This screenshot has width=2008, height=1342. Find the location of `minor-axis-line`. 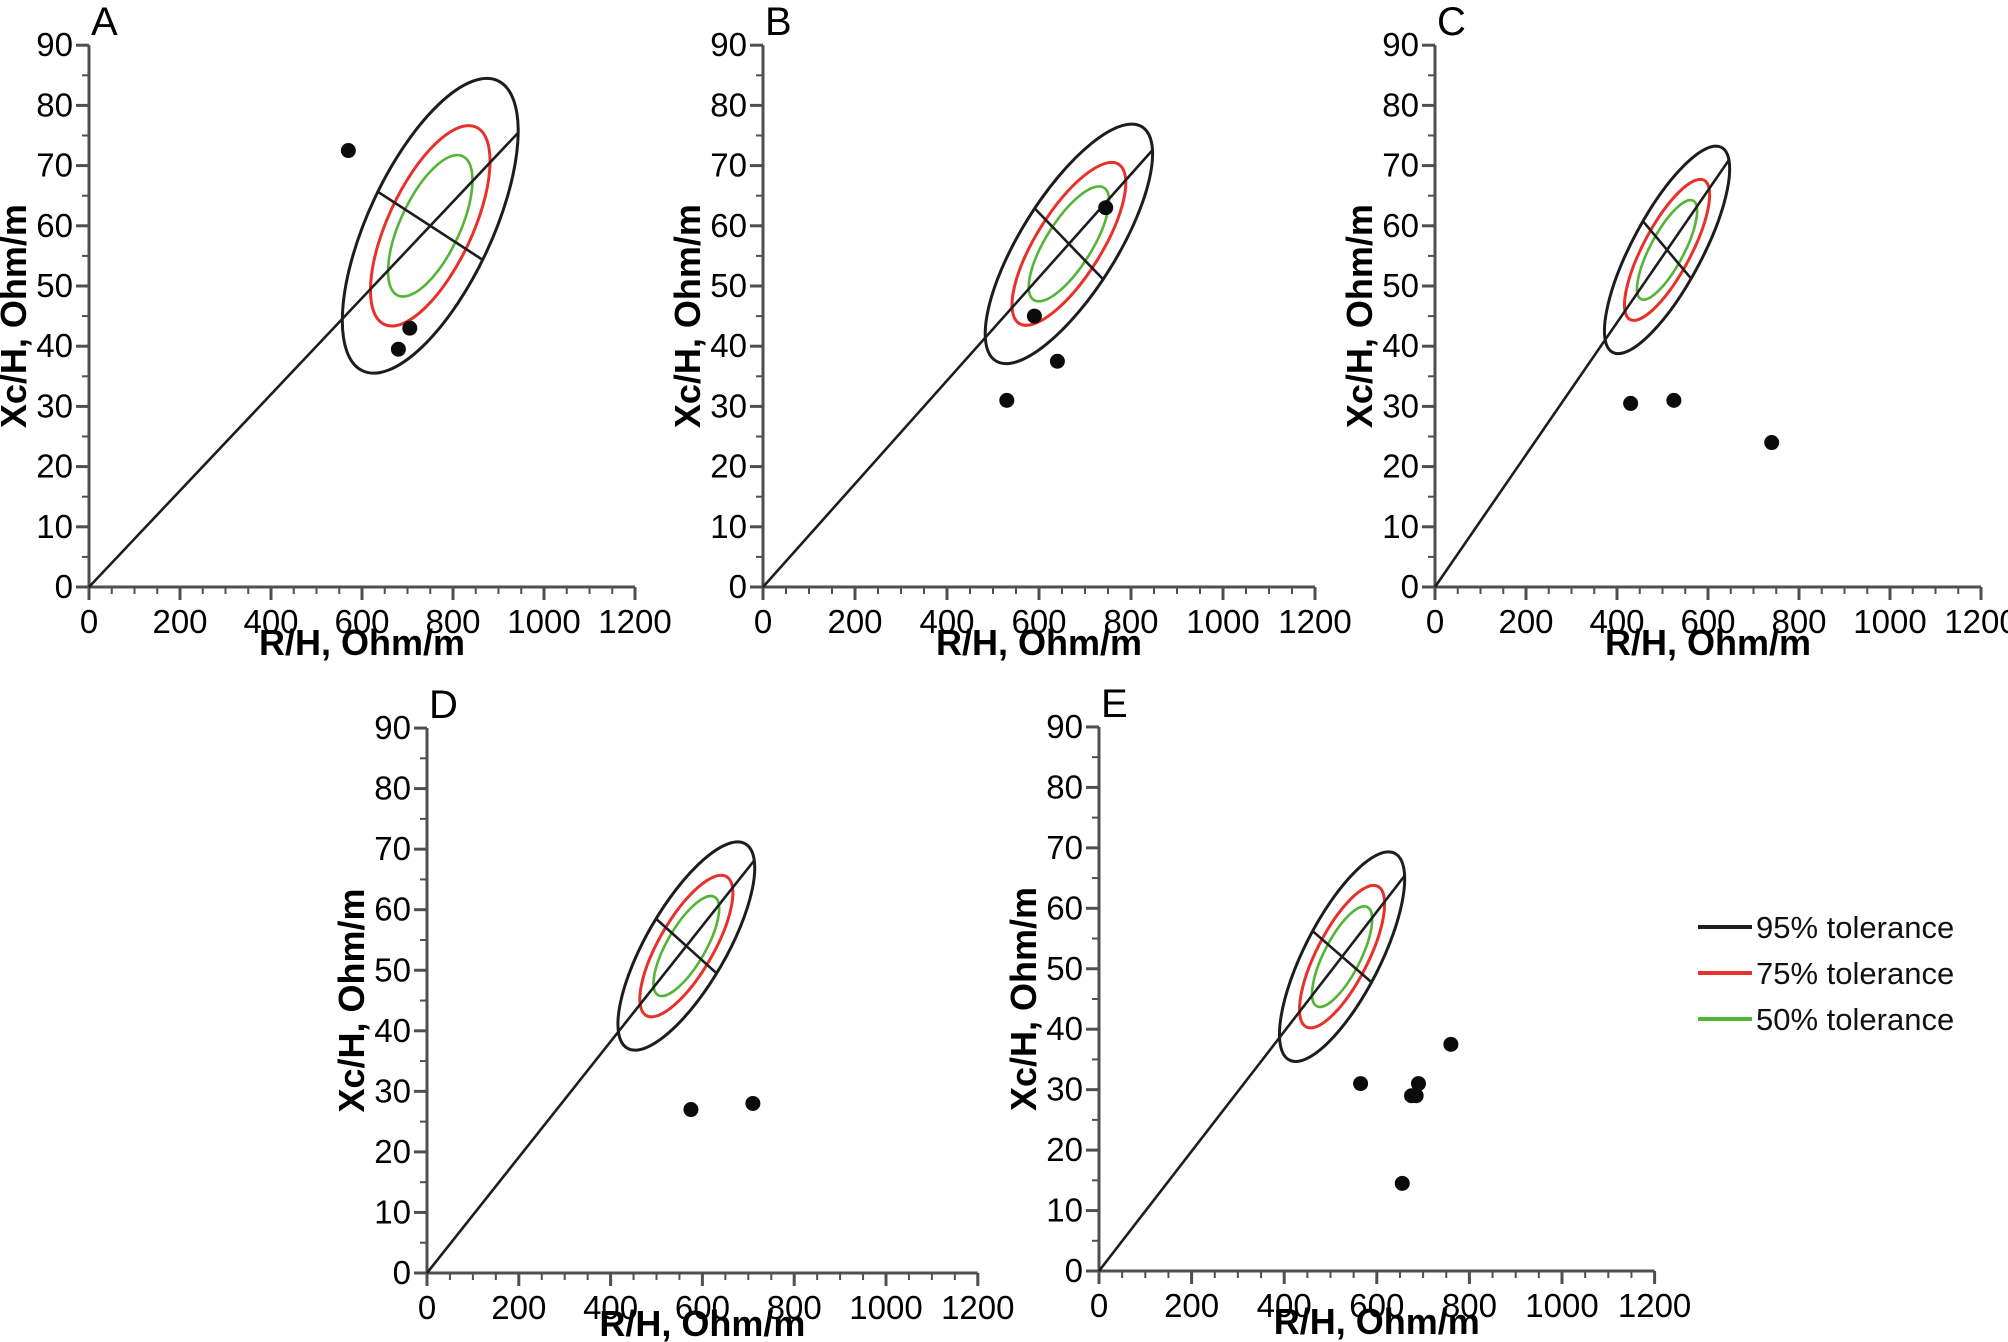

minor-axis-line is located at coordinates (1069, 244).